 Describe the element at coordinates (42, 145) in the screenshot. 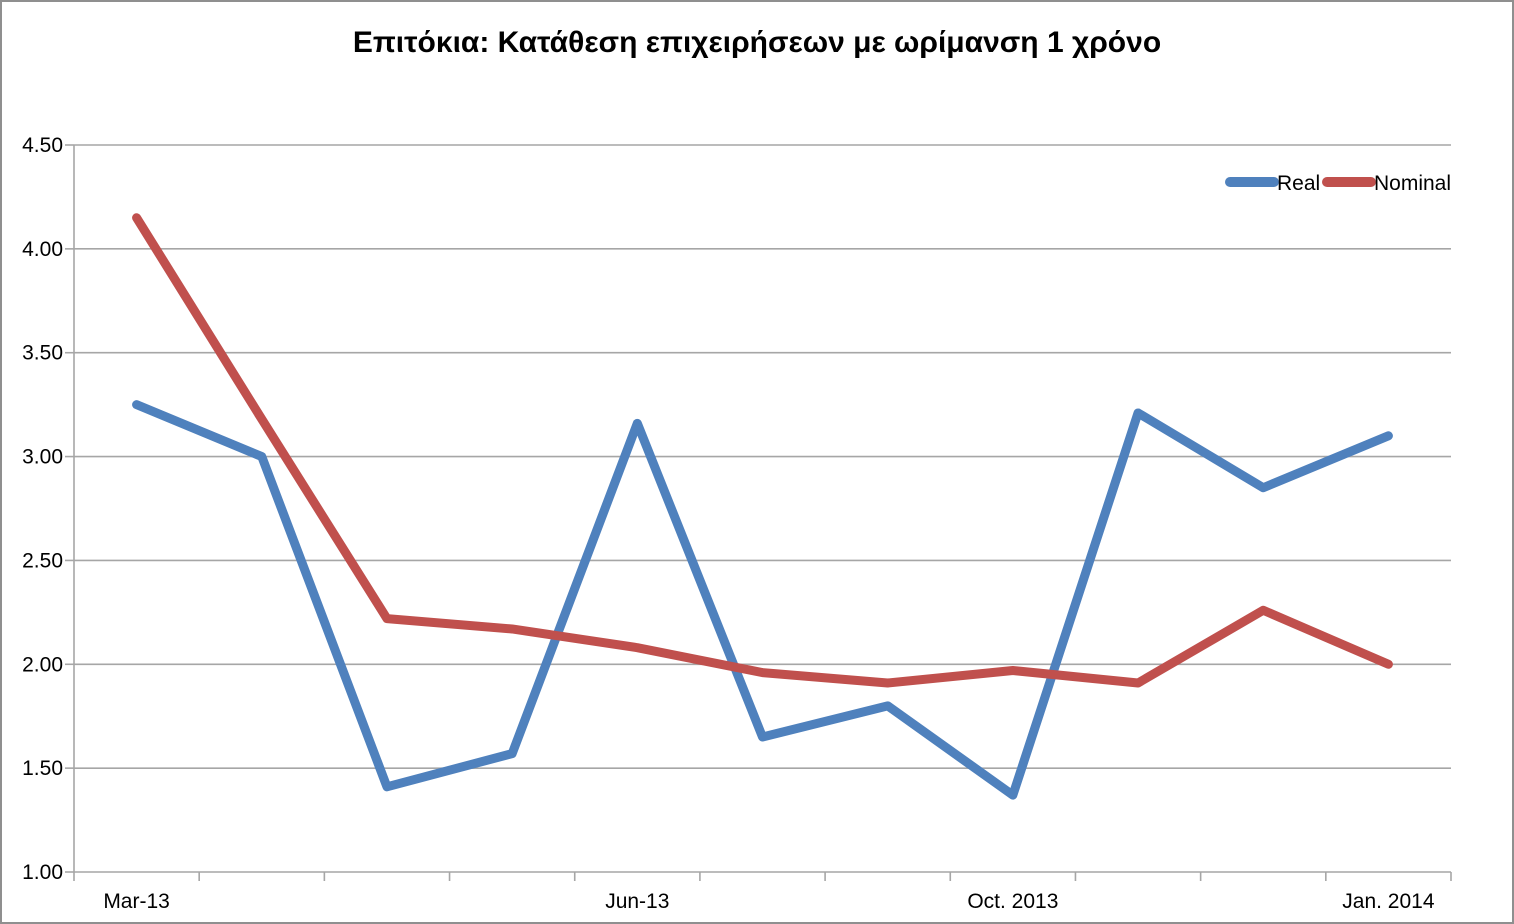

I see `y-tick-label: 4.50` at that location.